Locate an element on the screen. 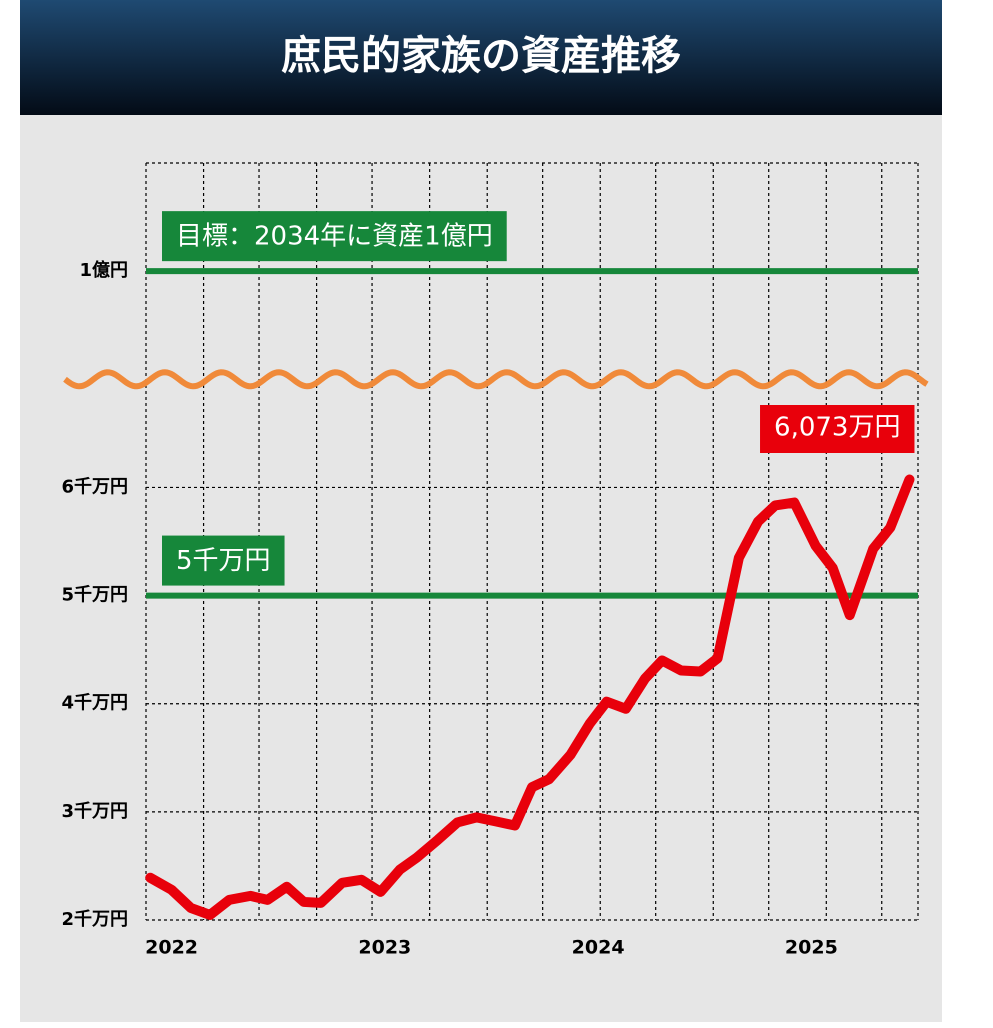 Image resolution: width=993 pixels, height=1028 pixels. axis-break is located at coordinates (496, 379).